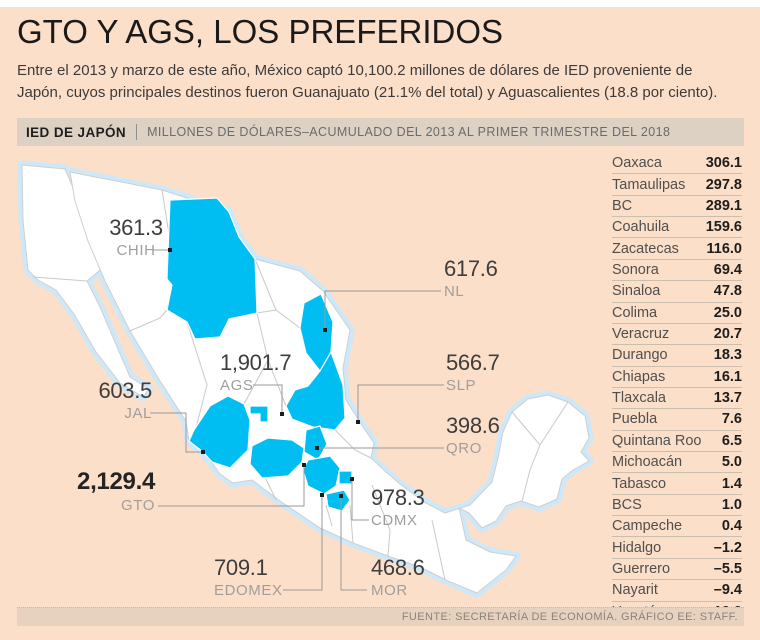 The height and width of the screenshot is (640, 760). What do you see at coordinates (471, 268) in the screenshot?
I see `callout-value: 617.6` at bounding box center [471, 268].